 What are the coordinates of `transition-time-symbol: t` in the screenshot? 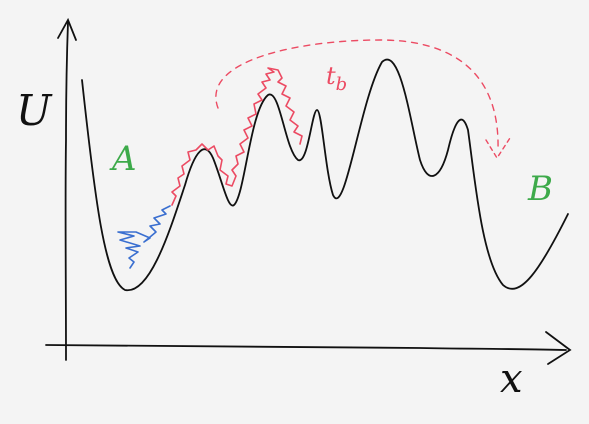 It's located at (331, 76).